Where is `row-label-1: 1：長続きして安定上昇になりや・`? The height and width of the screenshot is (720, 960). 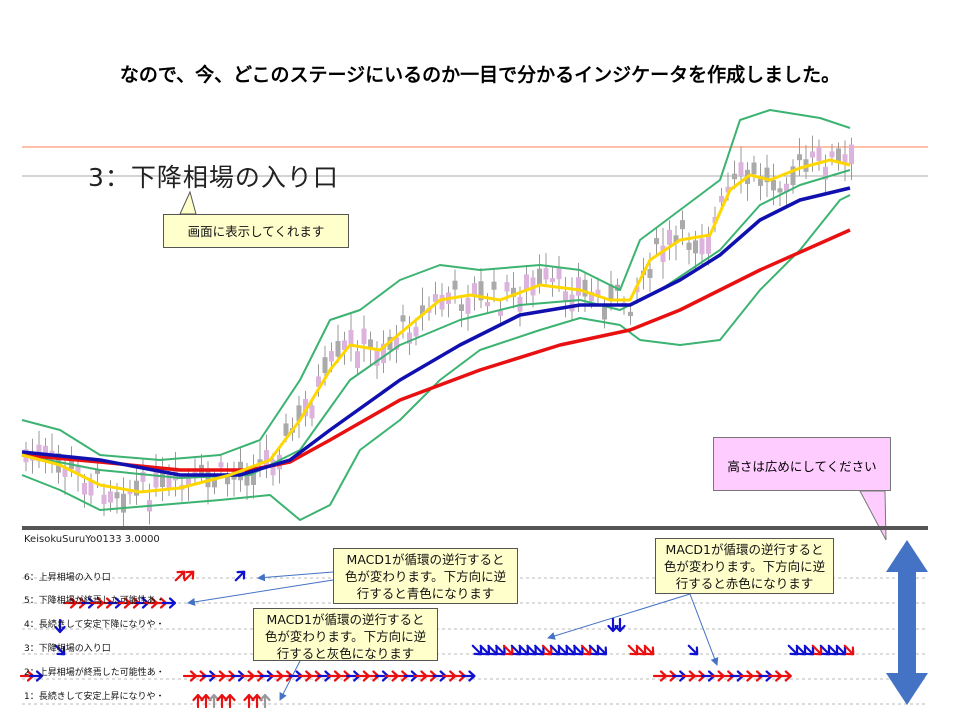
row-label-1: 1：長続きして安定上昇になりや・ is located at coordinates (94, 697).